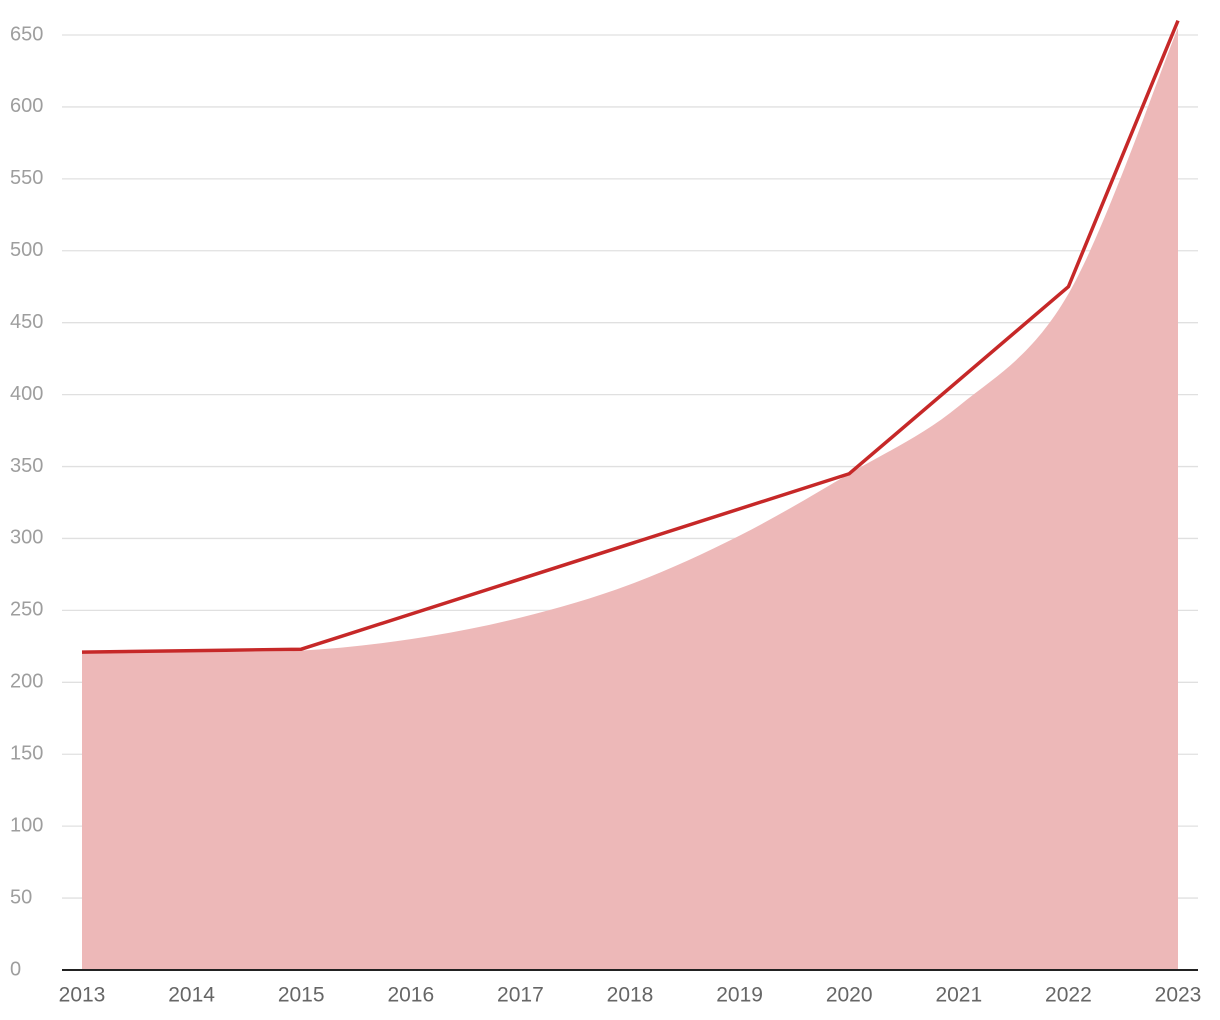 This screenshot has height=1020, width=1220. I want to click on y-tick-label: 500, so click(26, 250).